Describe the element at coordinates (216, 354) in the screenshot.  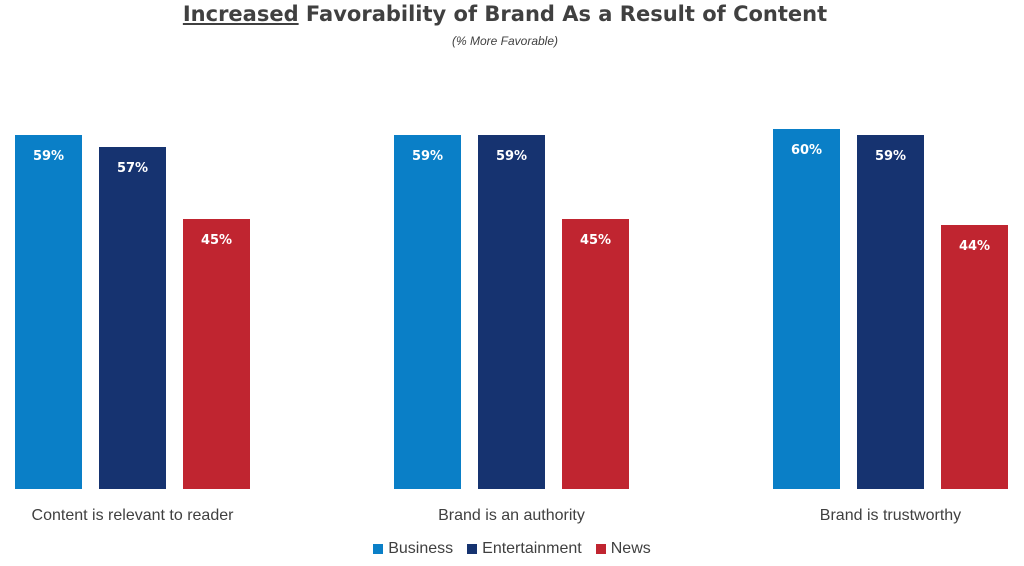
I see `bar-news-content-is-relevant-to-reader` at that location.